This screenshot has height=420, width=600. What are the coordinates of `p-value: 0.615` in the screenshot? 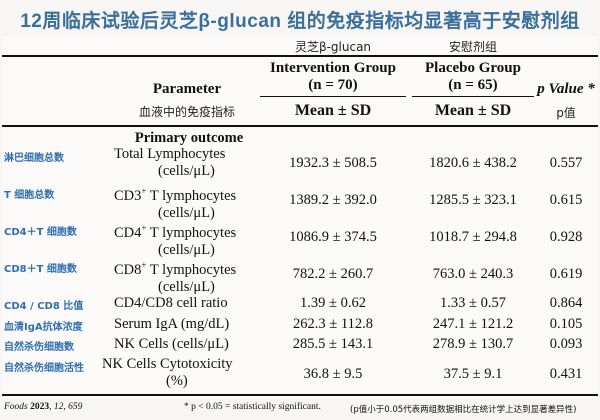 It's located at (566, 200).